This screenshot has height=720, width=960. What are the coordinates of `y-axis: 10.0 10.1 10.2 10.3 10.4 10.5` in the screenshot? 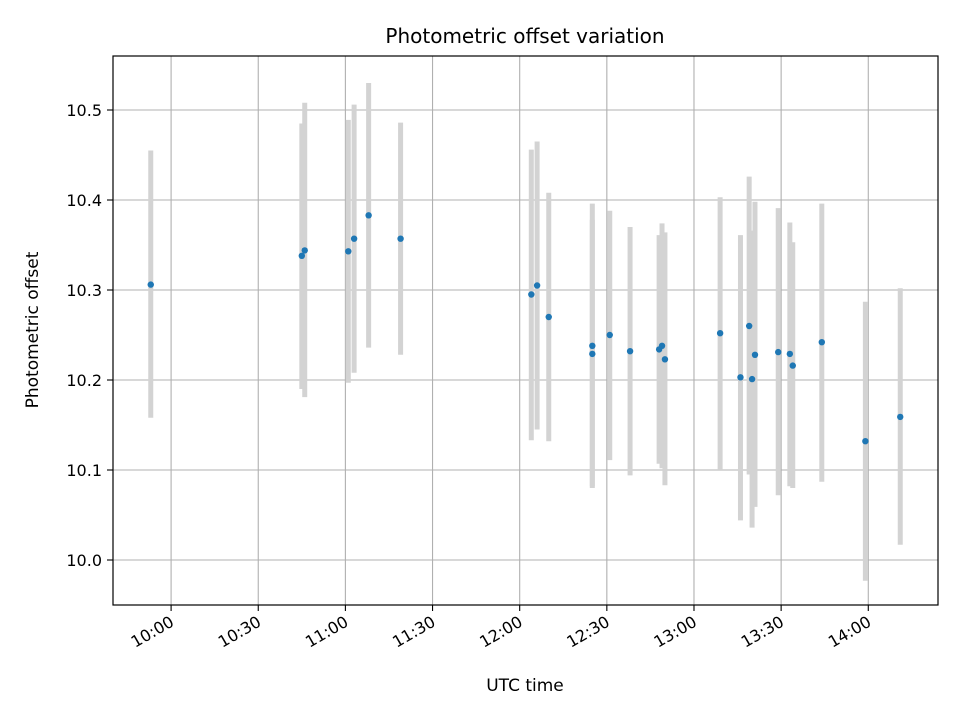 It's located at (89, 335).